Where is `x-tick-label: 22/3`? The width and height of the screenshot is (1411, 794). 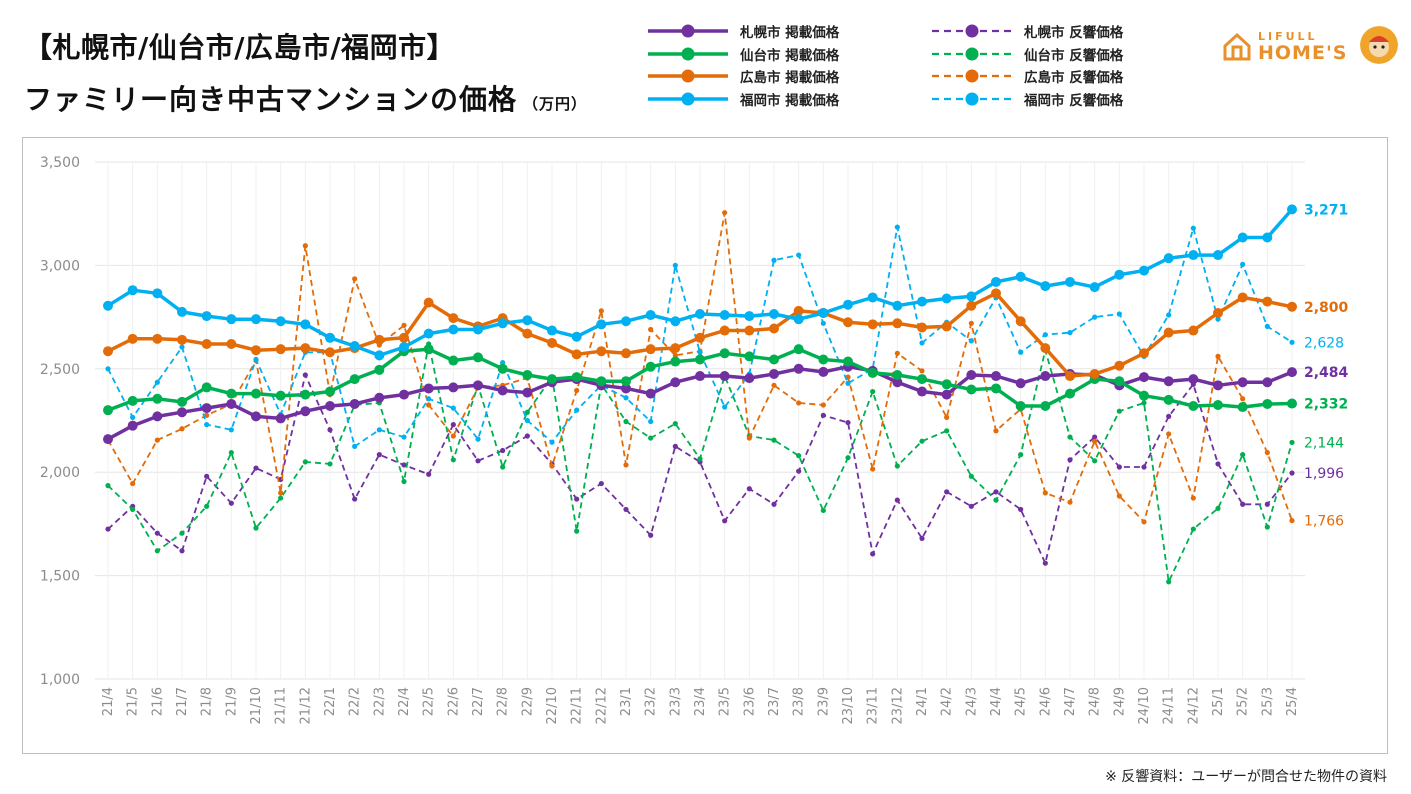
x-tick-label: 22/3 is located at coordinates (379, 701).